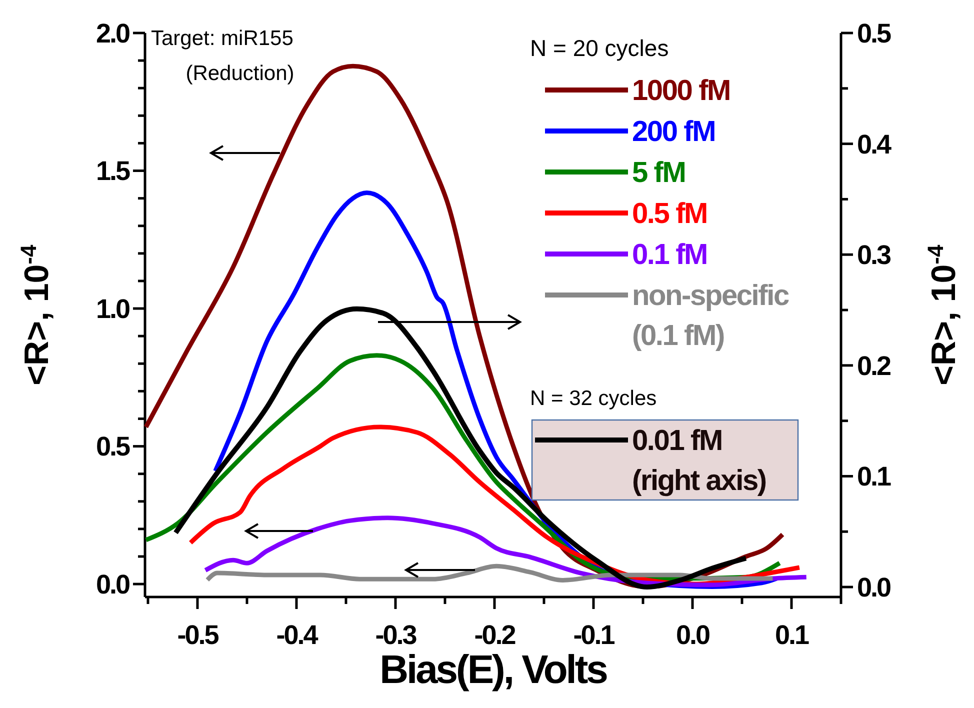 This screenshot has height=708, width=974. What do you see at coordinates (594, 635) in the screenshot?
I see `x-tick-label: -0.1` at bounding box center [594, 635].